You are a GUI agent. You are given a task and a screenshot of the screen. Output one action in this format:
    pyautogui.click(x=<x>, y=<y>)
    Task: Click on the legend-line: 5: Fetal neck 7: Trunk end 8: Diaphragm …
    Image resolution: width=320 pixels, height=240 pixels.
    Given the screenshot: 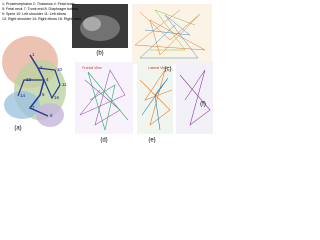 What is the action you would take?
    pyautogui.click(x=40, y=9)
    